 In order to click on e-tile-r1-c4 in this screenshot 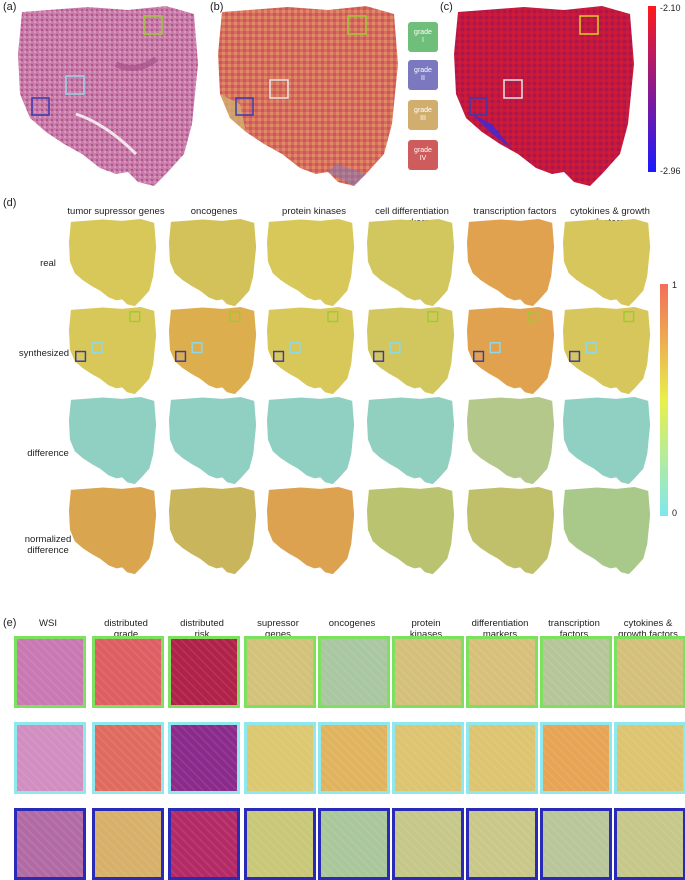, I will do `click(280, 672)`.